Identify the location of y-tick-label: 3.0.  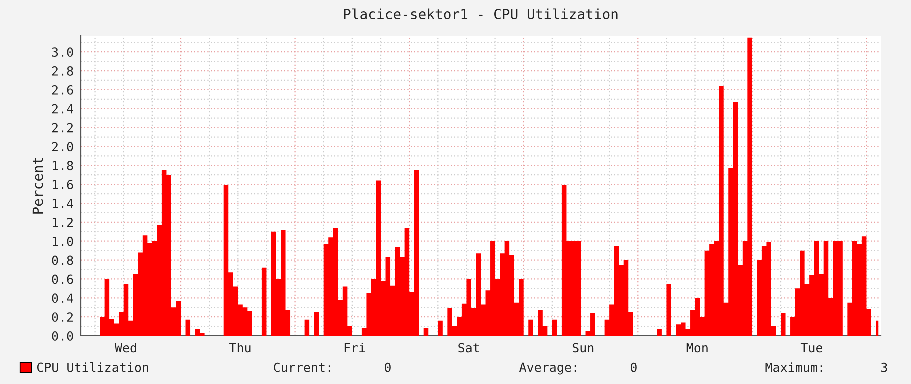
(63, 53).